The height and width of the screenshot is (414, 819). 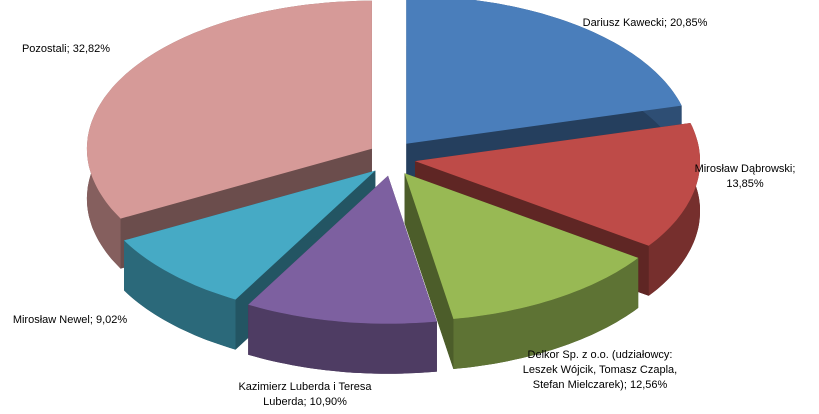 What do you see at coordinates (743, 169) in the screenshot?
I see `category: Mirosław Dąbrowski` at bounding box center [743, 169].